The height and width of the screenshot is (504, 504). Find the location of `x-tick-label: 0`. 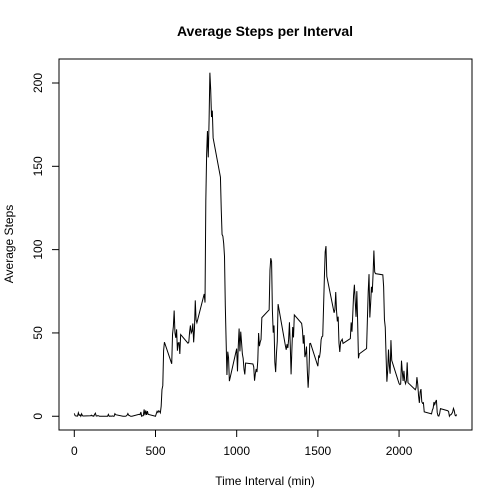

x-tick-label: 0 is located at coordinates (74, 451).